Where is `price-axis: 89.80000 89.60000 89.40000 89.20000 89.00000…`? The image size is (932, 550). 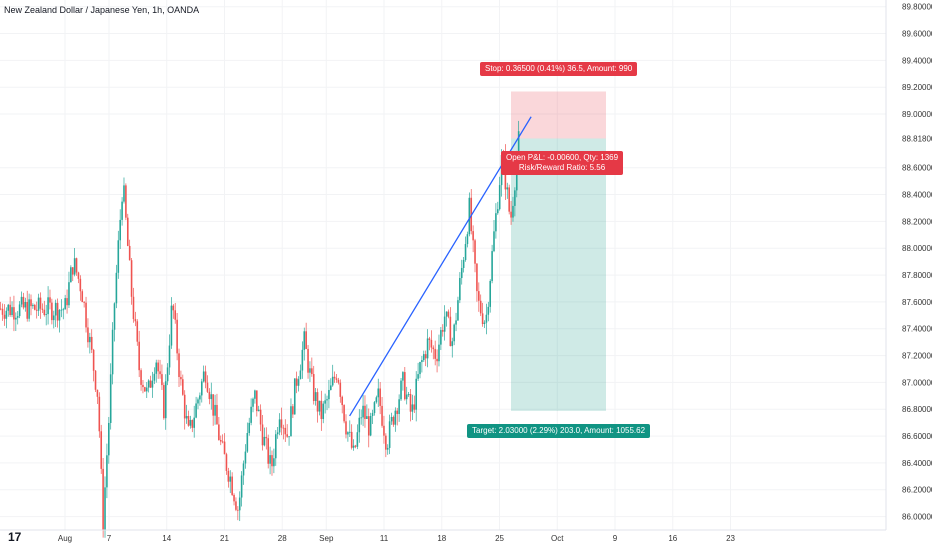
price-axis: 89.80000 89.60000 89.40000 89.20000 89.00000… is located at coordinates (908, 265).